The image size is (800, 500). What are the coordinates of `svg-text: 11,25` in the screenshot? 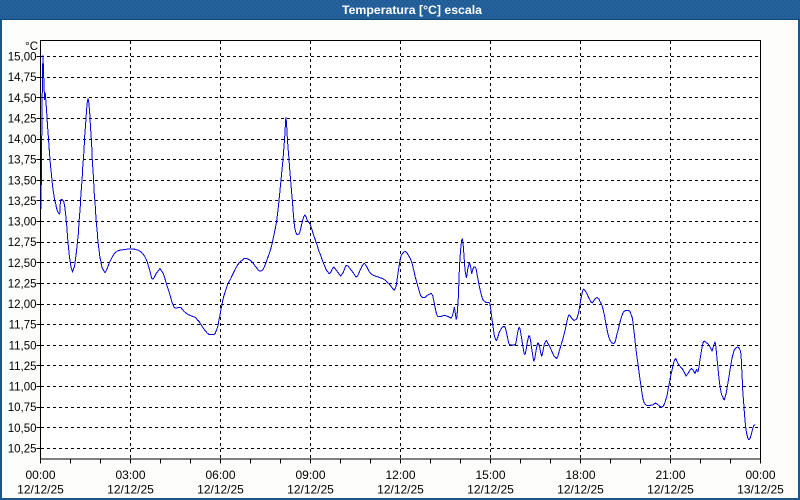 It's located at (23, 367).